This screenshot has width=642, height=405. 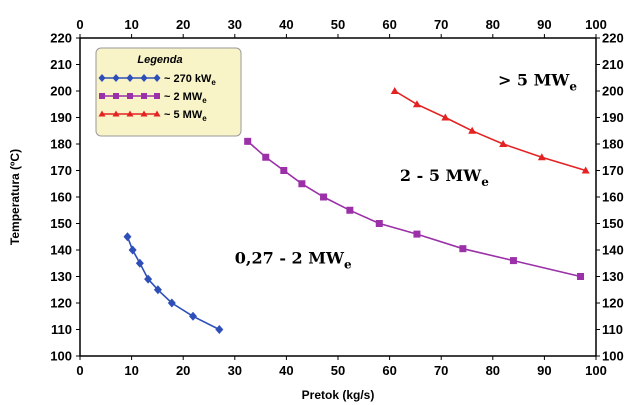 I want to click on y-tick-label: 160, so click(x=61, y=197).